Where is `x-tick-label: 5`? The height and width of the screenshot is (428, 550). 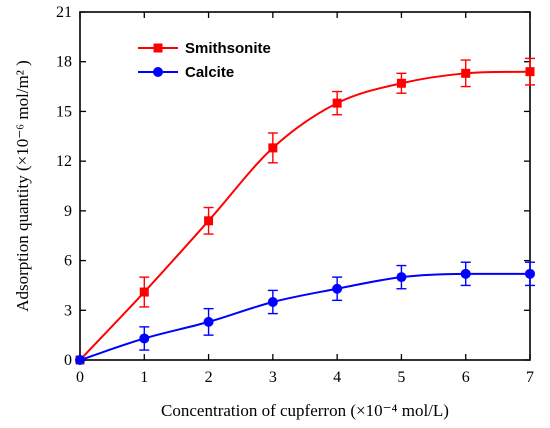
x-tick-label: 5 is located at coordinates (401, 377).